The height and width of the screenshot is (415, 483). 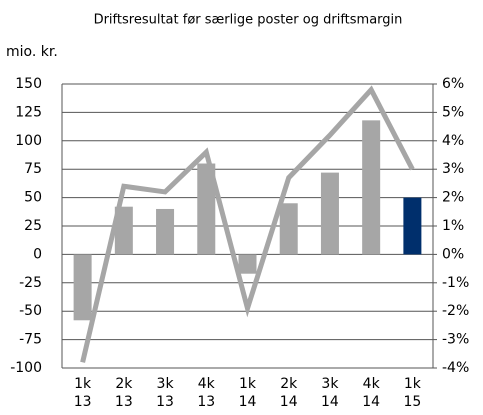 I want to click on y-tick-label: 100, so click(x=28, y=141).